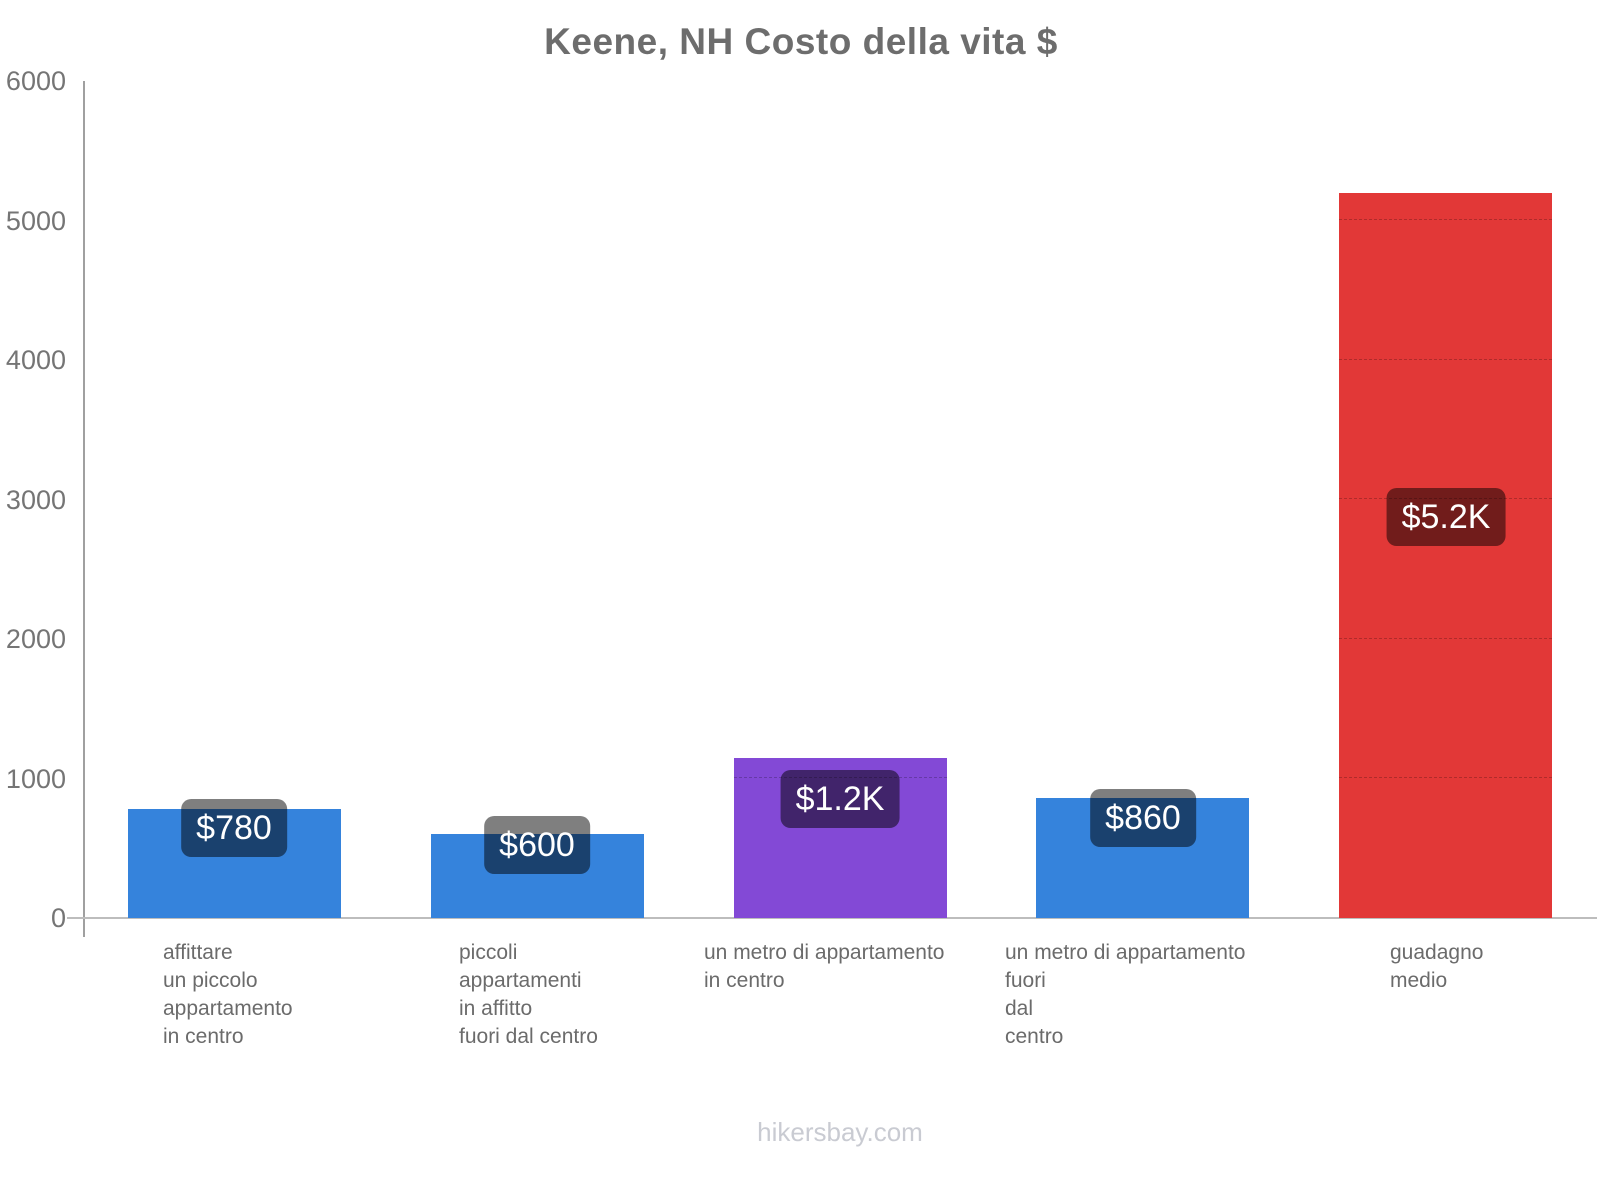  What do you see at coordinates (1446, 517) in the screenshot?
I see `value-label: $5.2K` at bounding box center [1446, 517].